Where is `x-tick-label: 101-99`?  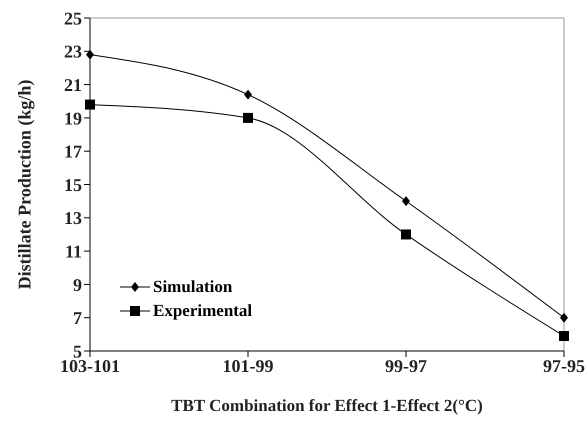
x-tick-label: 101-99 is located at coordinates (248, 366).